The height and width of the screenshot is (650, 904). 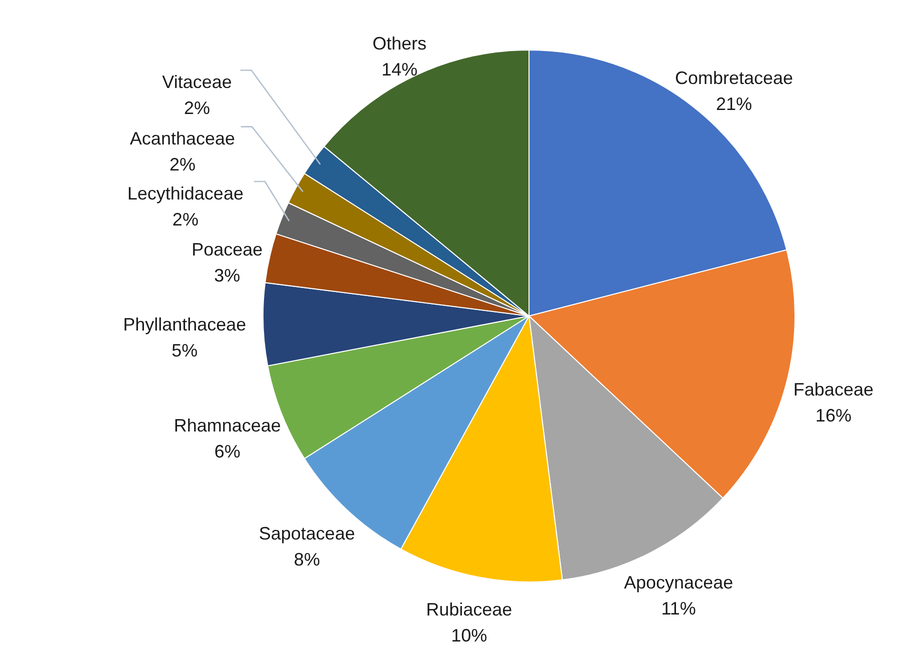 I want to click on data-label: 10%, so click(x=469, y=636).